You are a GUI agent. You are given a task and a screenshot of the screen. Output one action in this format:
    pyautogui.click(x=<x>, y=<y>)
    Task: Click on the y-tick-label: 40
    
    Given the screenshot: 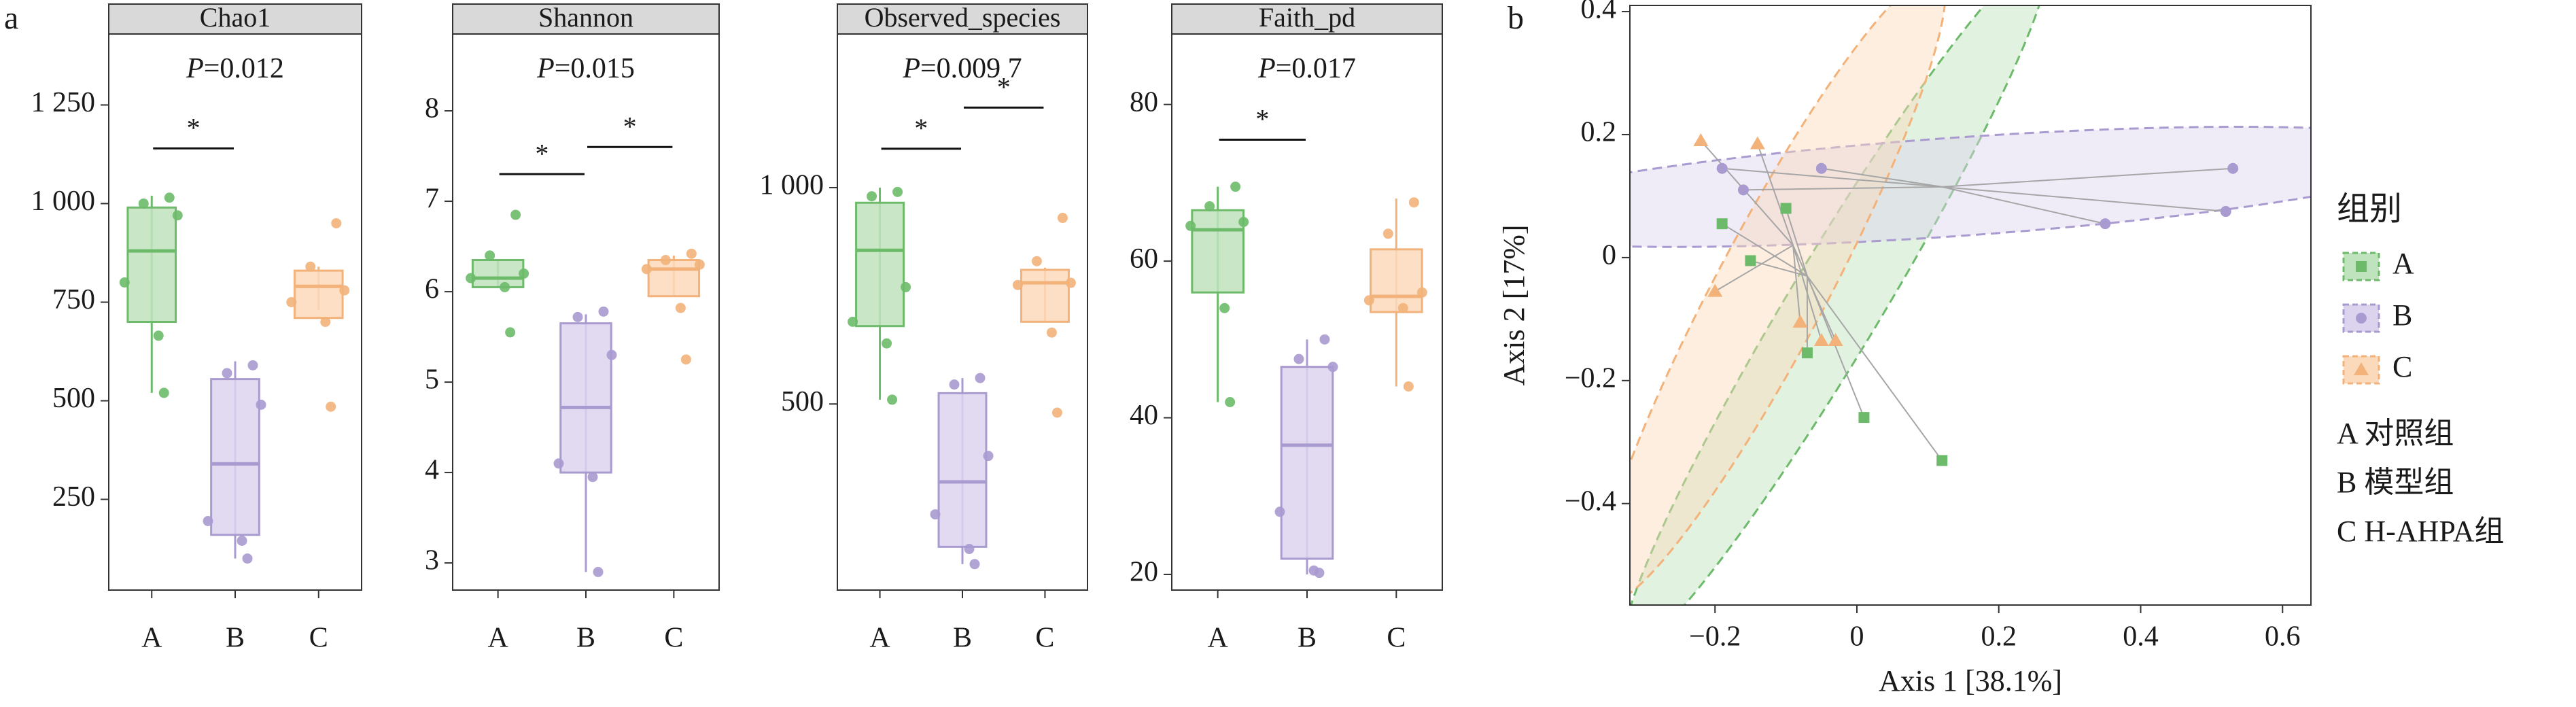 What is the action you would take?
    pyautogui.click(x=1144, y=415)
    